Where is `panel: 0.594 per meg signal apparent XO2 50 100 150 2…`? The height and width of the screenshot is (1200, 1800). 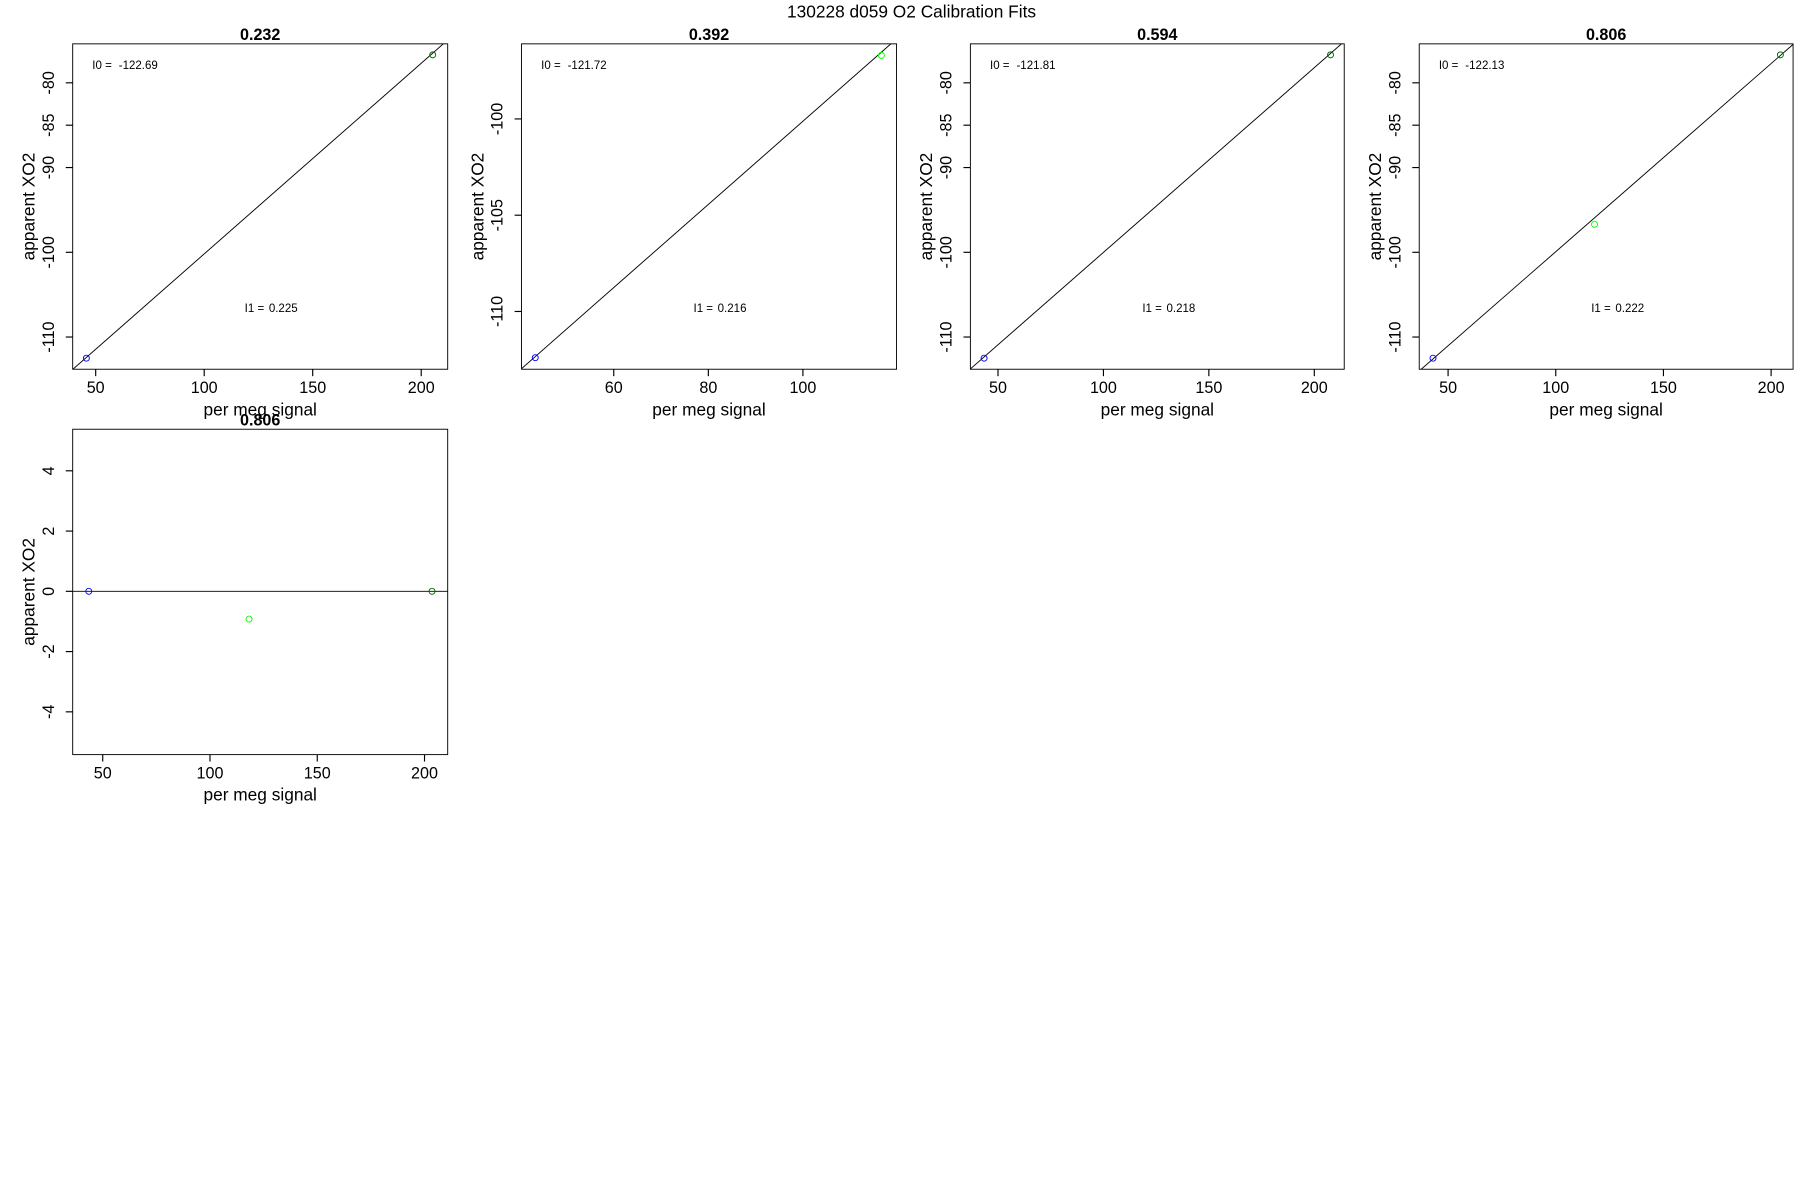
panel: 0.594 per meg signal apparent XO2 50 100 150 2… is located at coordinates (1130, 222).